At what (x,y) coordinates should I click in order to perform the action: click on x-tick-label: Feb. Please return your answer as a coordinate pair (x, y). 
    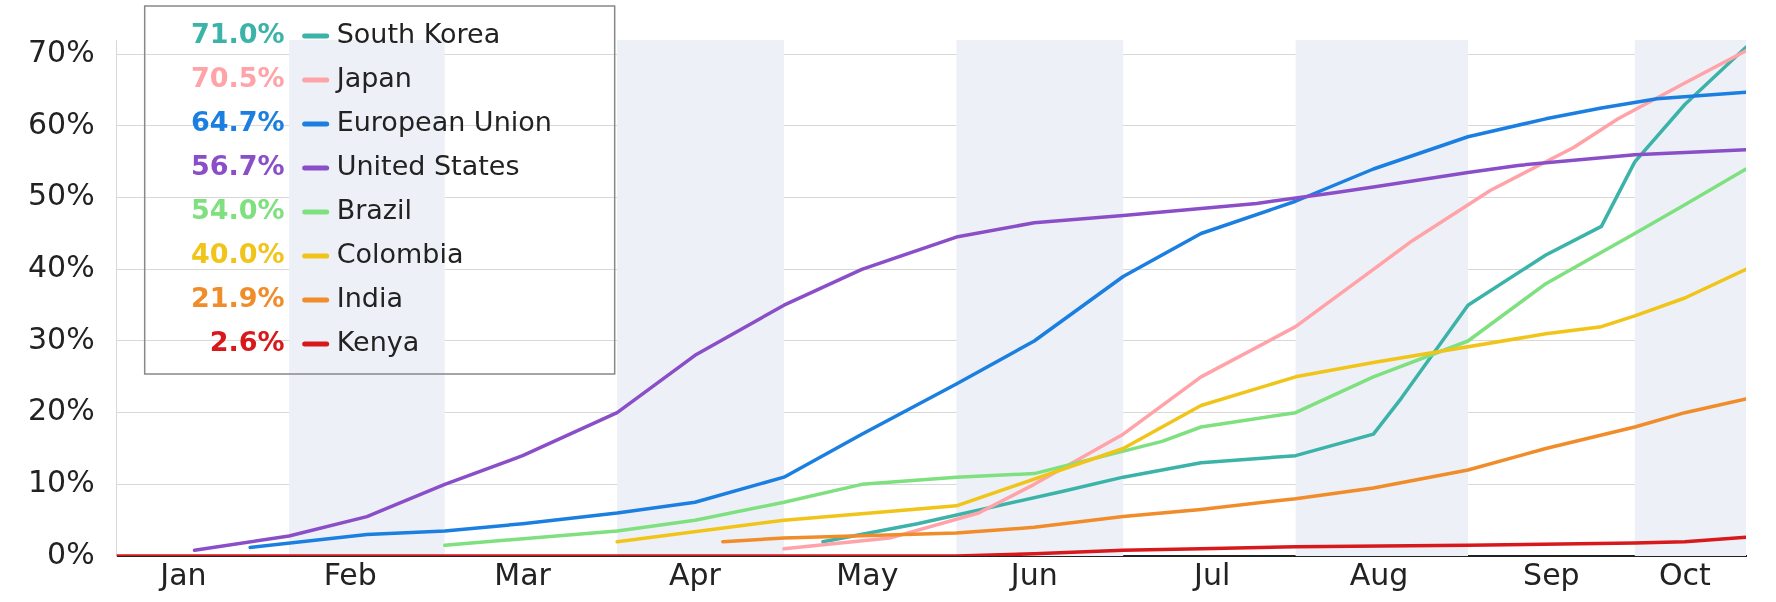
    Looking at the image, I should click on (350, 574).